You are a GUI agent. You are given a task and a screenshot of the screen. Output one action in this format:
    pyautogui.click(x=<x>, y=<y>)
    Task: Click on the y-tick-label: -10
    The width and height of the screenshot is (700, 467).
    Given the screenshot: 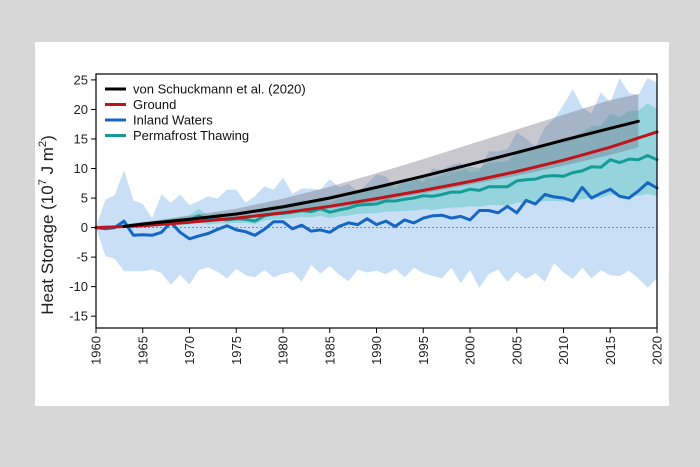 What is the action you would take?
    pyautogui.click(x=78, y=286)
    